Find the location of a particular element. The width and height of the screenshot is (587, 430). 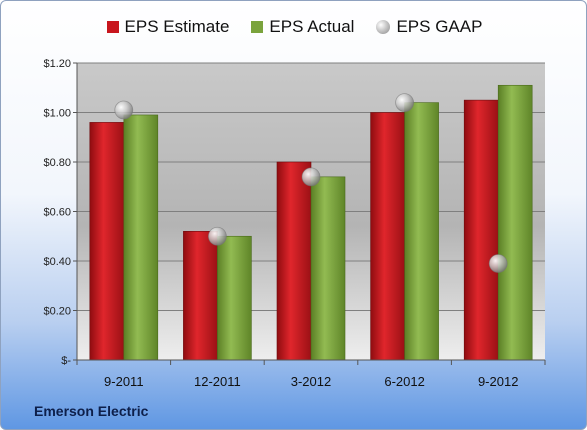

company-name: Emerson Electric is located at coordinates (91, 411).